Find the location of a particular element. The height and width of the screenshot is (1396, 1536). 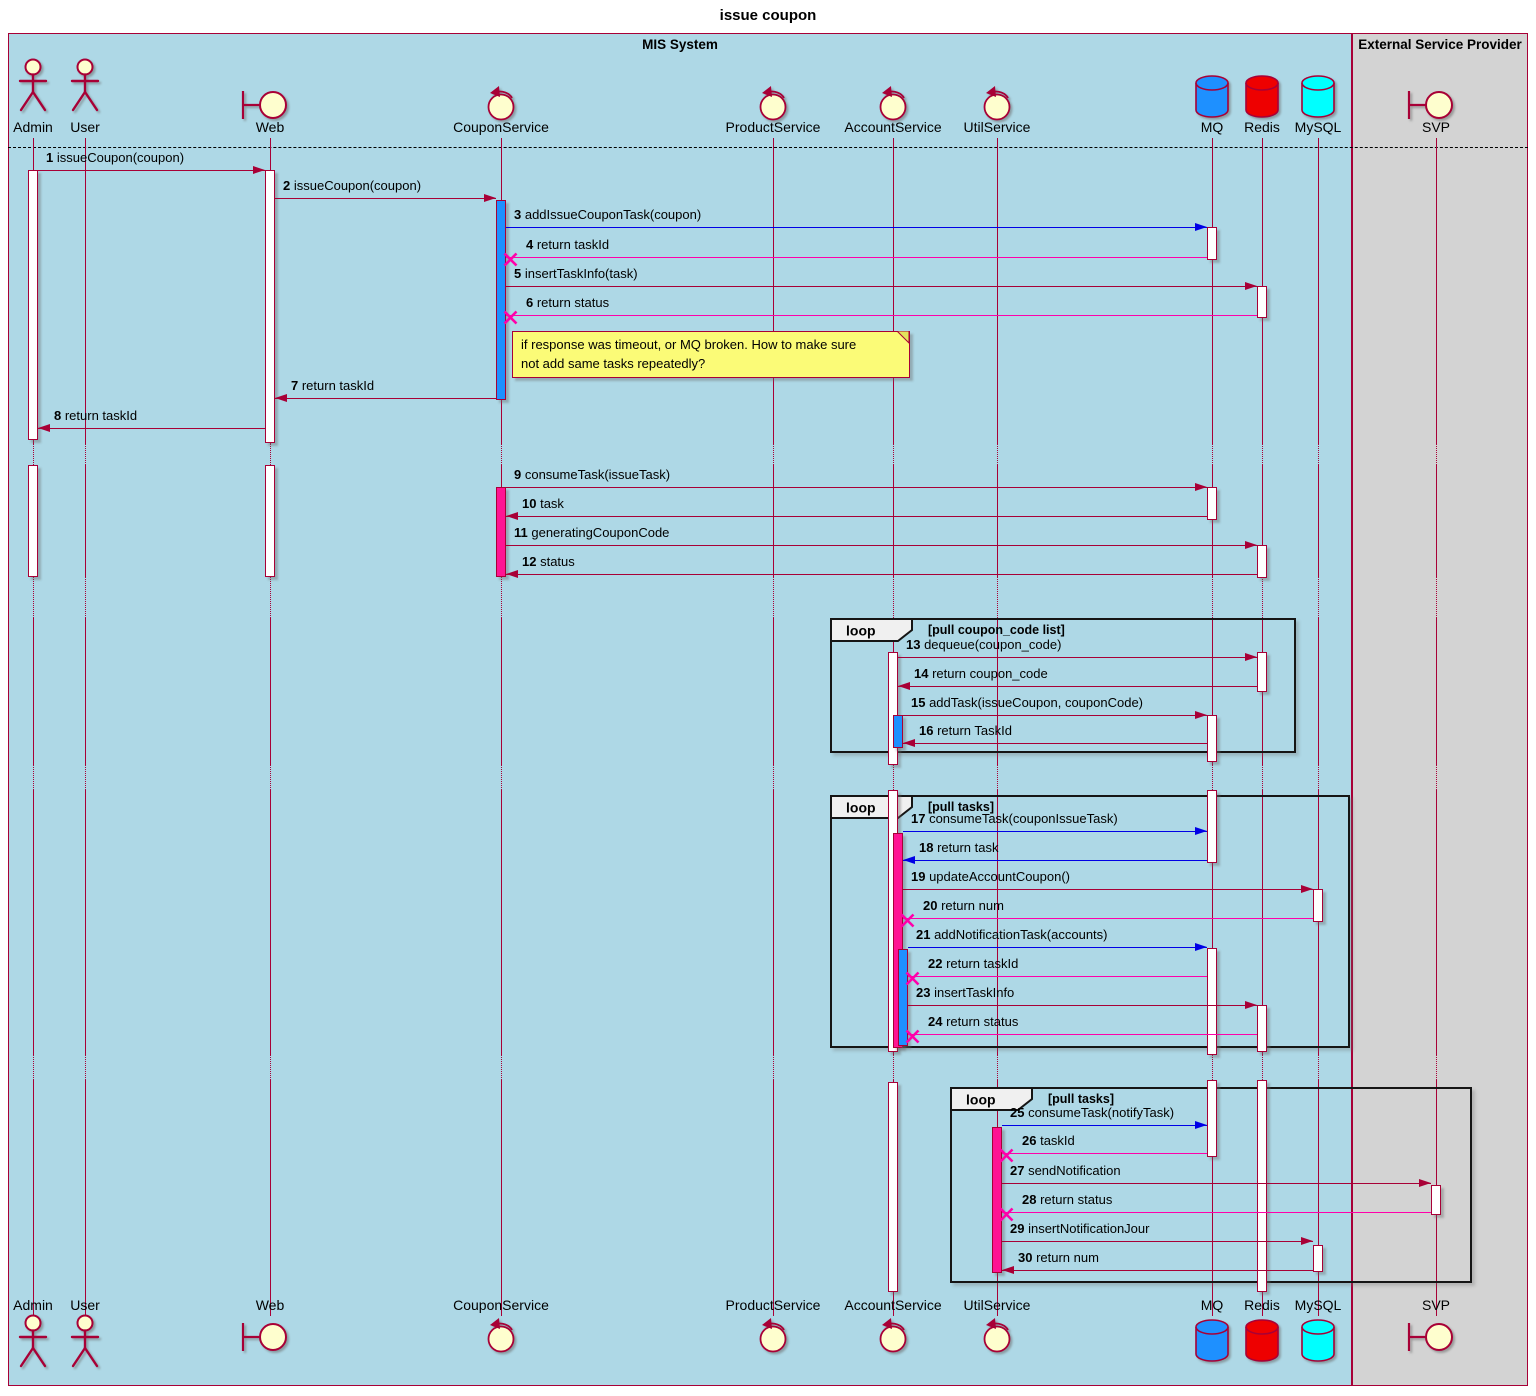

message-18-label: 18 return task is located at coordinates (959, 847).